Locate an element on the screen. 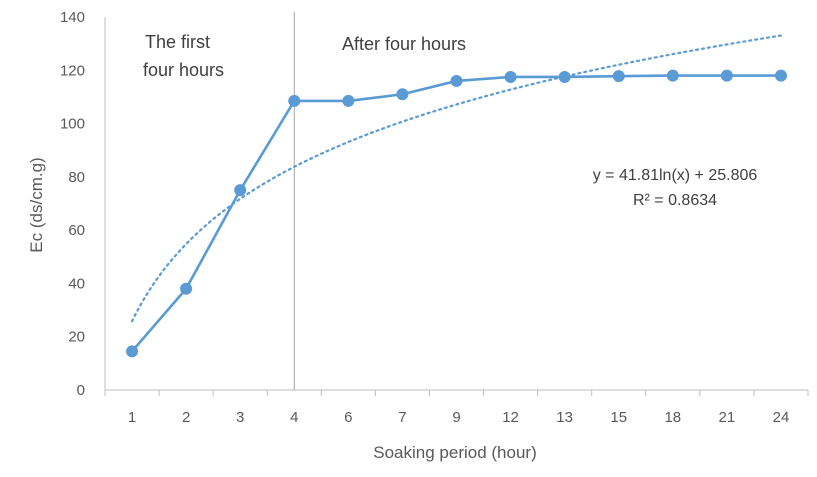  x-tick-label: 7 is located at coordinates (402, 417).